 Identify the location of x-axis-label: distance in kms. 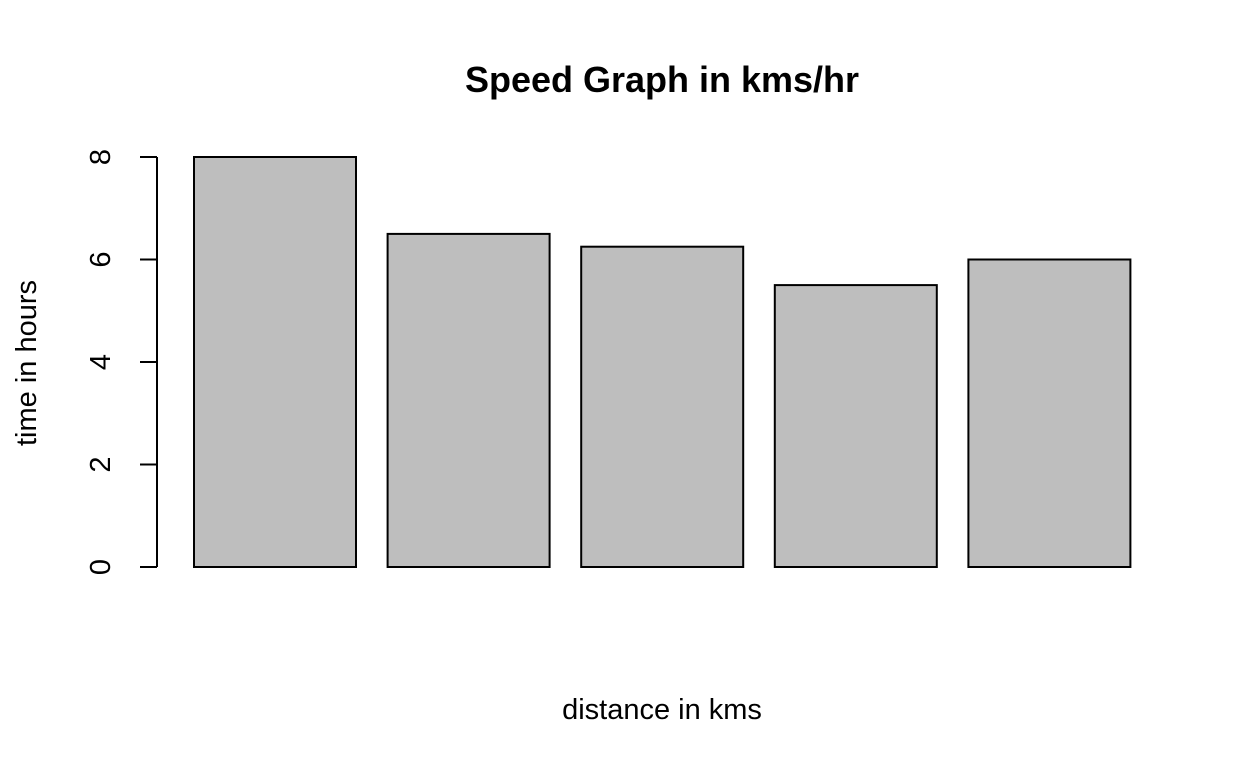
(662, 710).